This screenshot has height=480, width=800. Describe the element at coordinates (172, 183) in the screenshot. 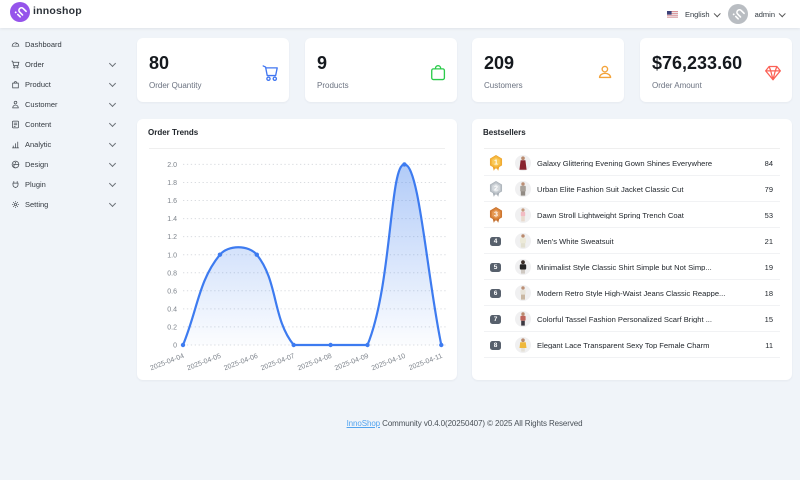

I see `svg-text: 1.8` at that location.